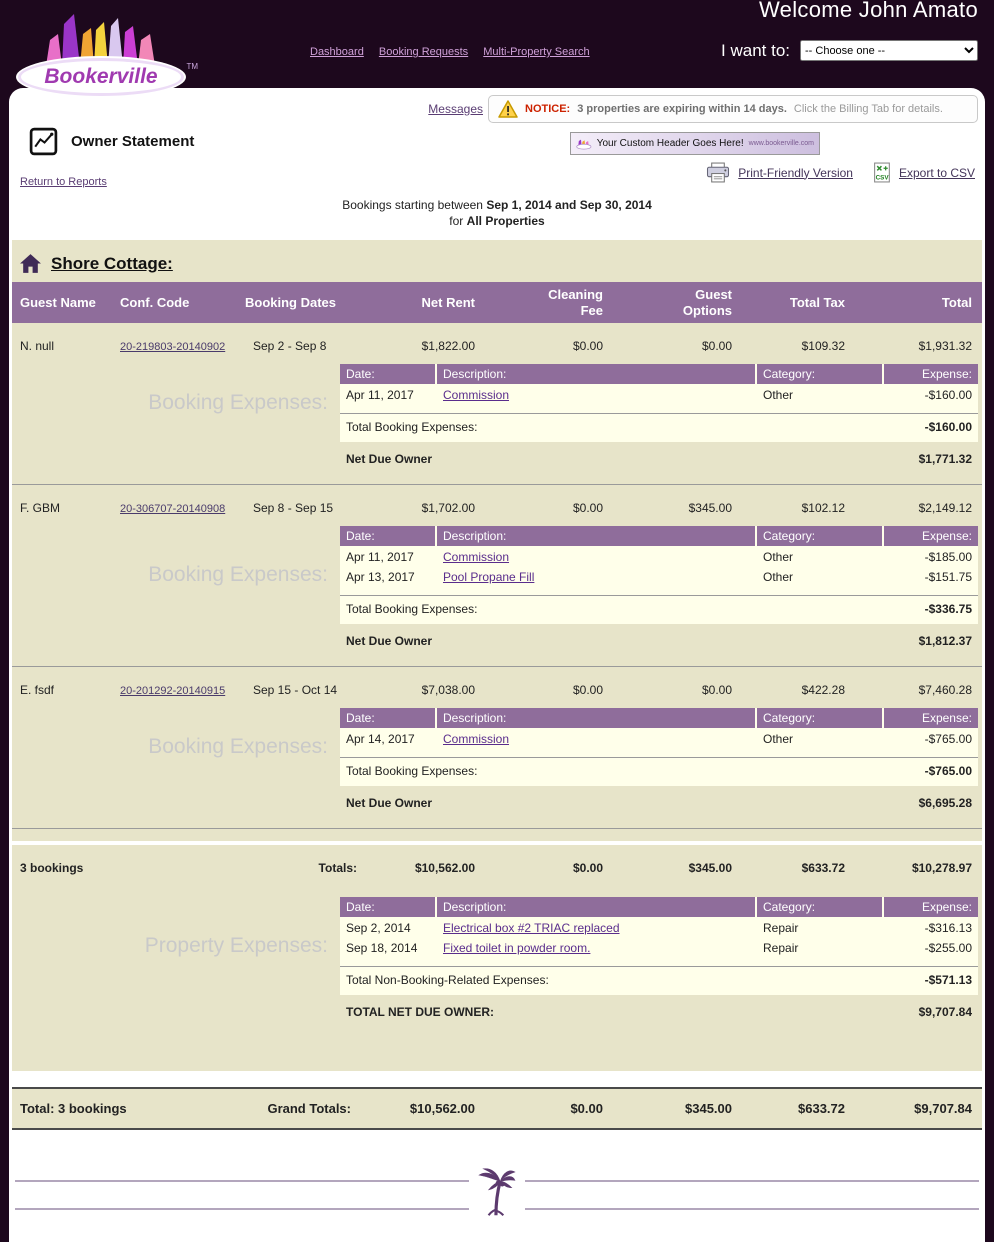 The height and width of the screenshot is (1242, 994). Describe the element at coordinates (587, 868) in the screenshot. I see `totals-cleaning-fee: $0.00` at that location.